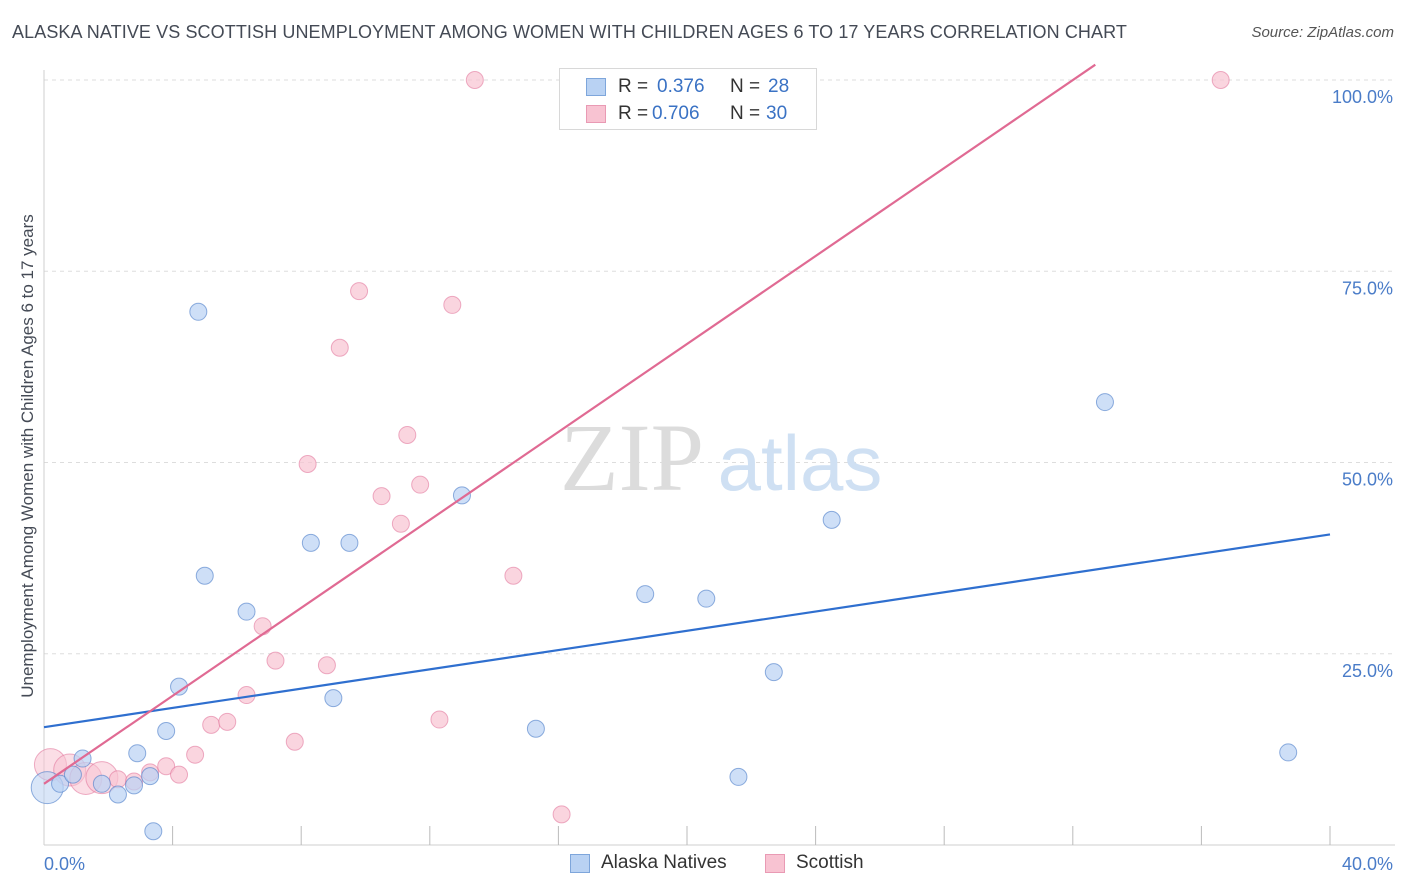 This screenshot has width=1406, height=892. Describe the element at coordinates (777, 113) in the screenshot. I see `scottish-n-value: 30` at that location.